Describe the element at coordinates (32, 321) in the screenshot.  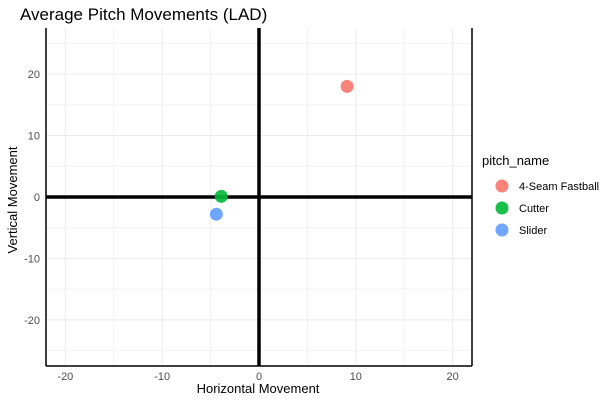
I see `y-tick-label: -20` at that location.